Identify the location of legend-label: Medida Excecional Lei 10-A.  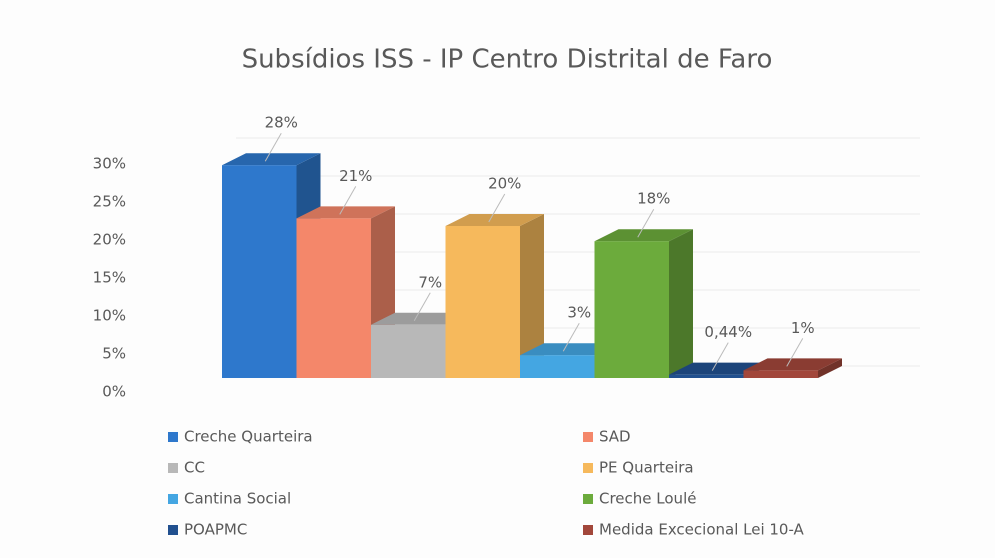
(702, 530).